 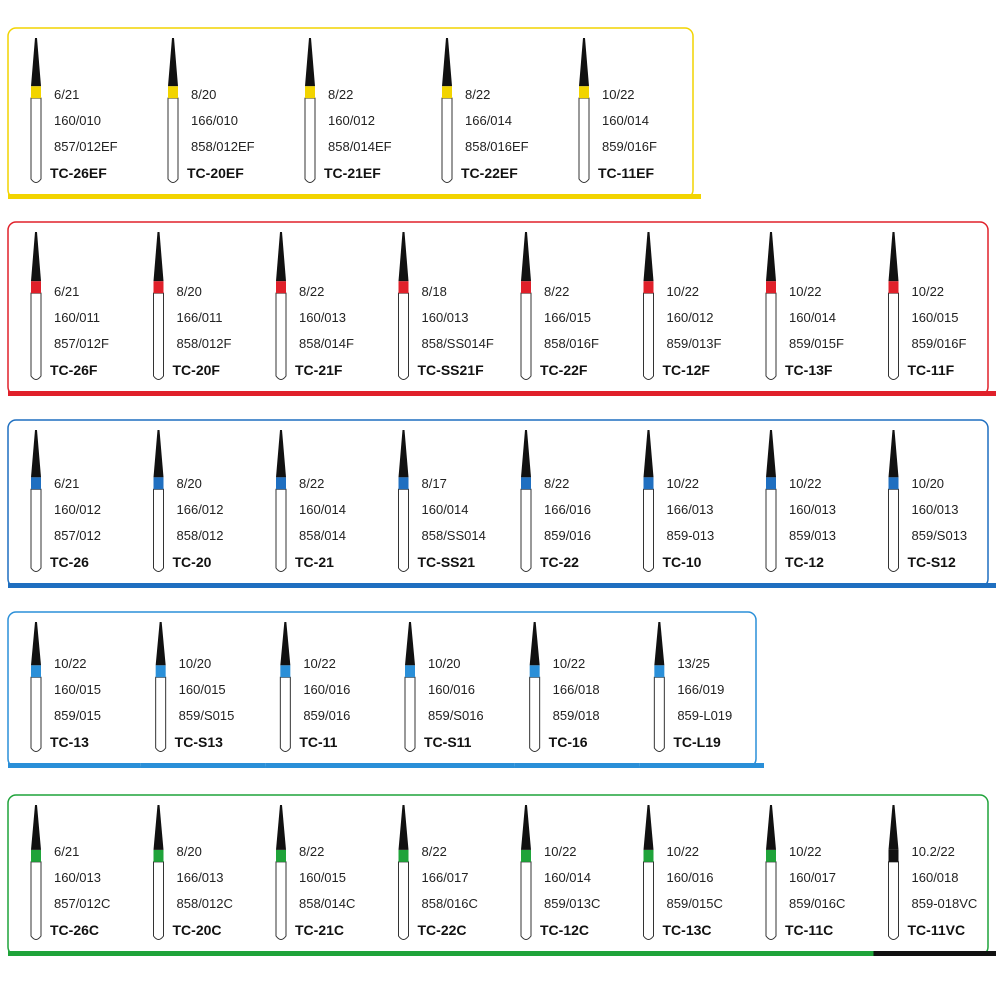 What do you see at coordinates (687, 370) in the screenshot?
I see `product-code: TC-12F` at bounding box center [687, 370].